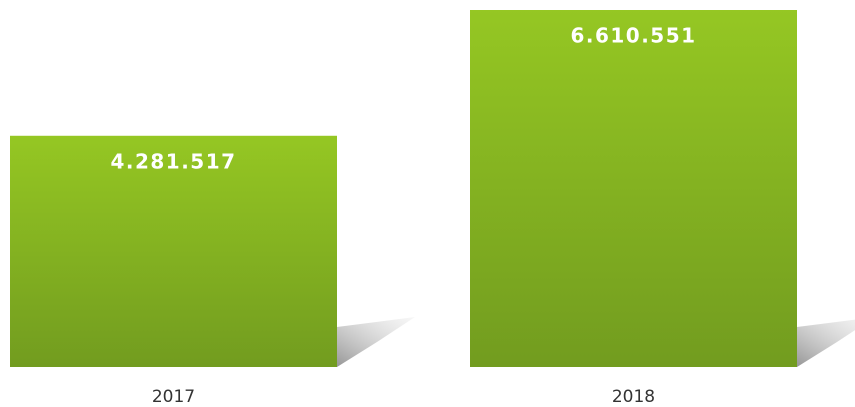 The height and width of the screenshot is (407, 855). Describe the element at coordinates (633, 36) in the screenshot. I see `value-label: 6.610.551` at that location.